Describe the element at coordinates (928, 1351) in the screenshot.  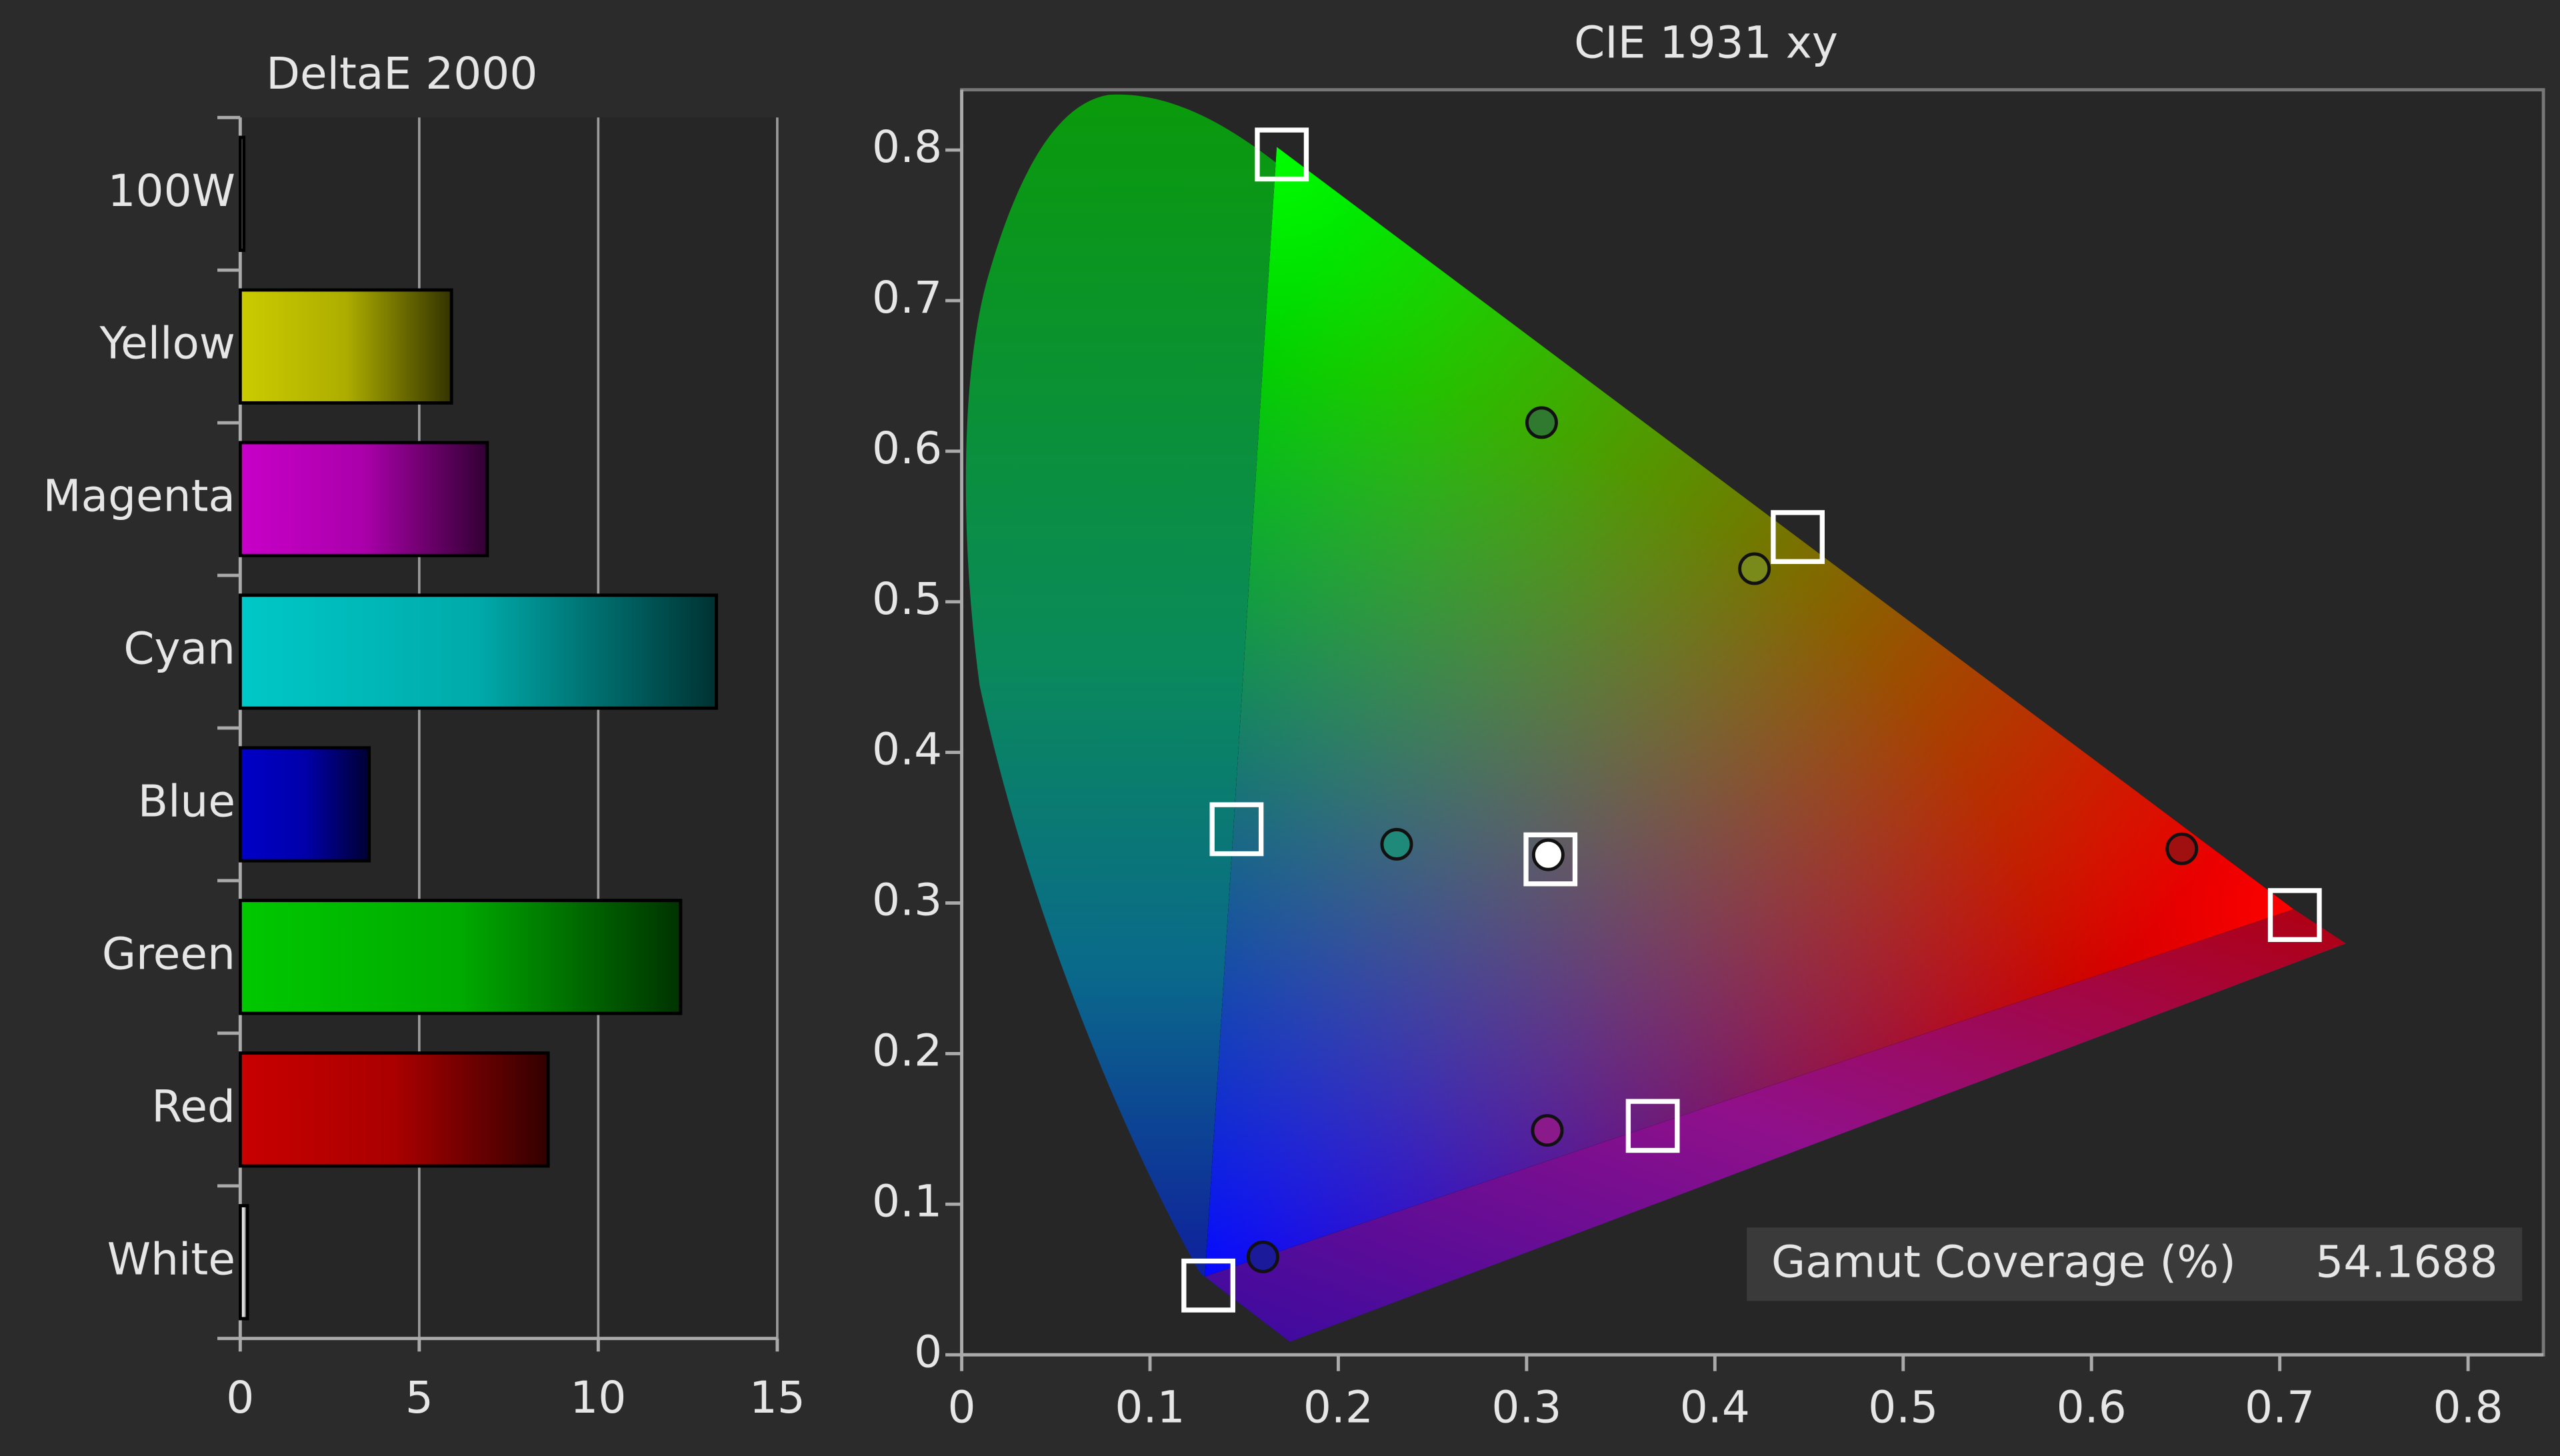
I see `y-tick-label: 0` at that location.